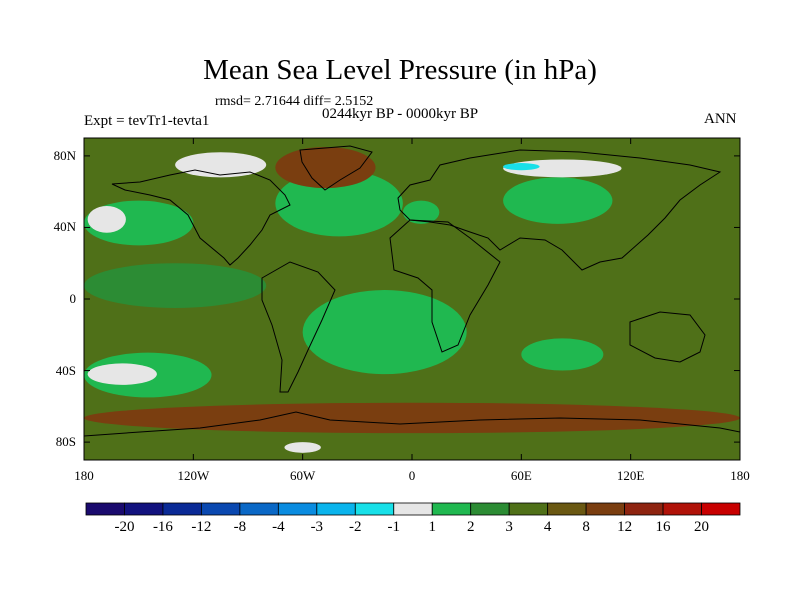 The width and height of the screenshot is (800, 600). Describe the element at coordinates (162, 527) in the screenshot. I see `colorbar-level-label: -16` at that location.